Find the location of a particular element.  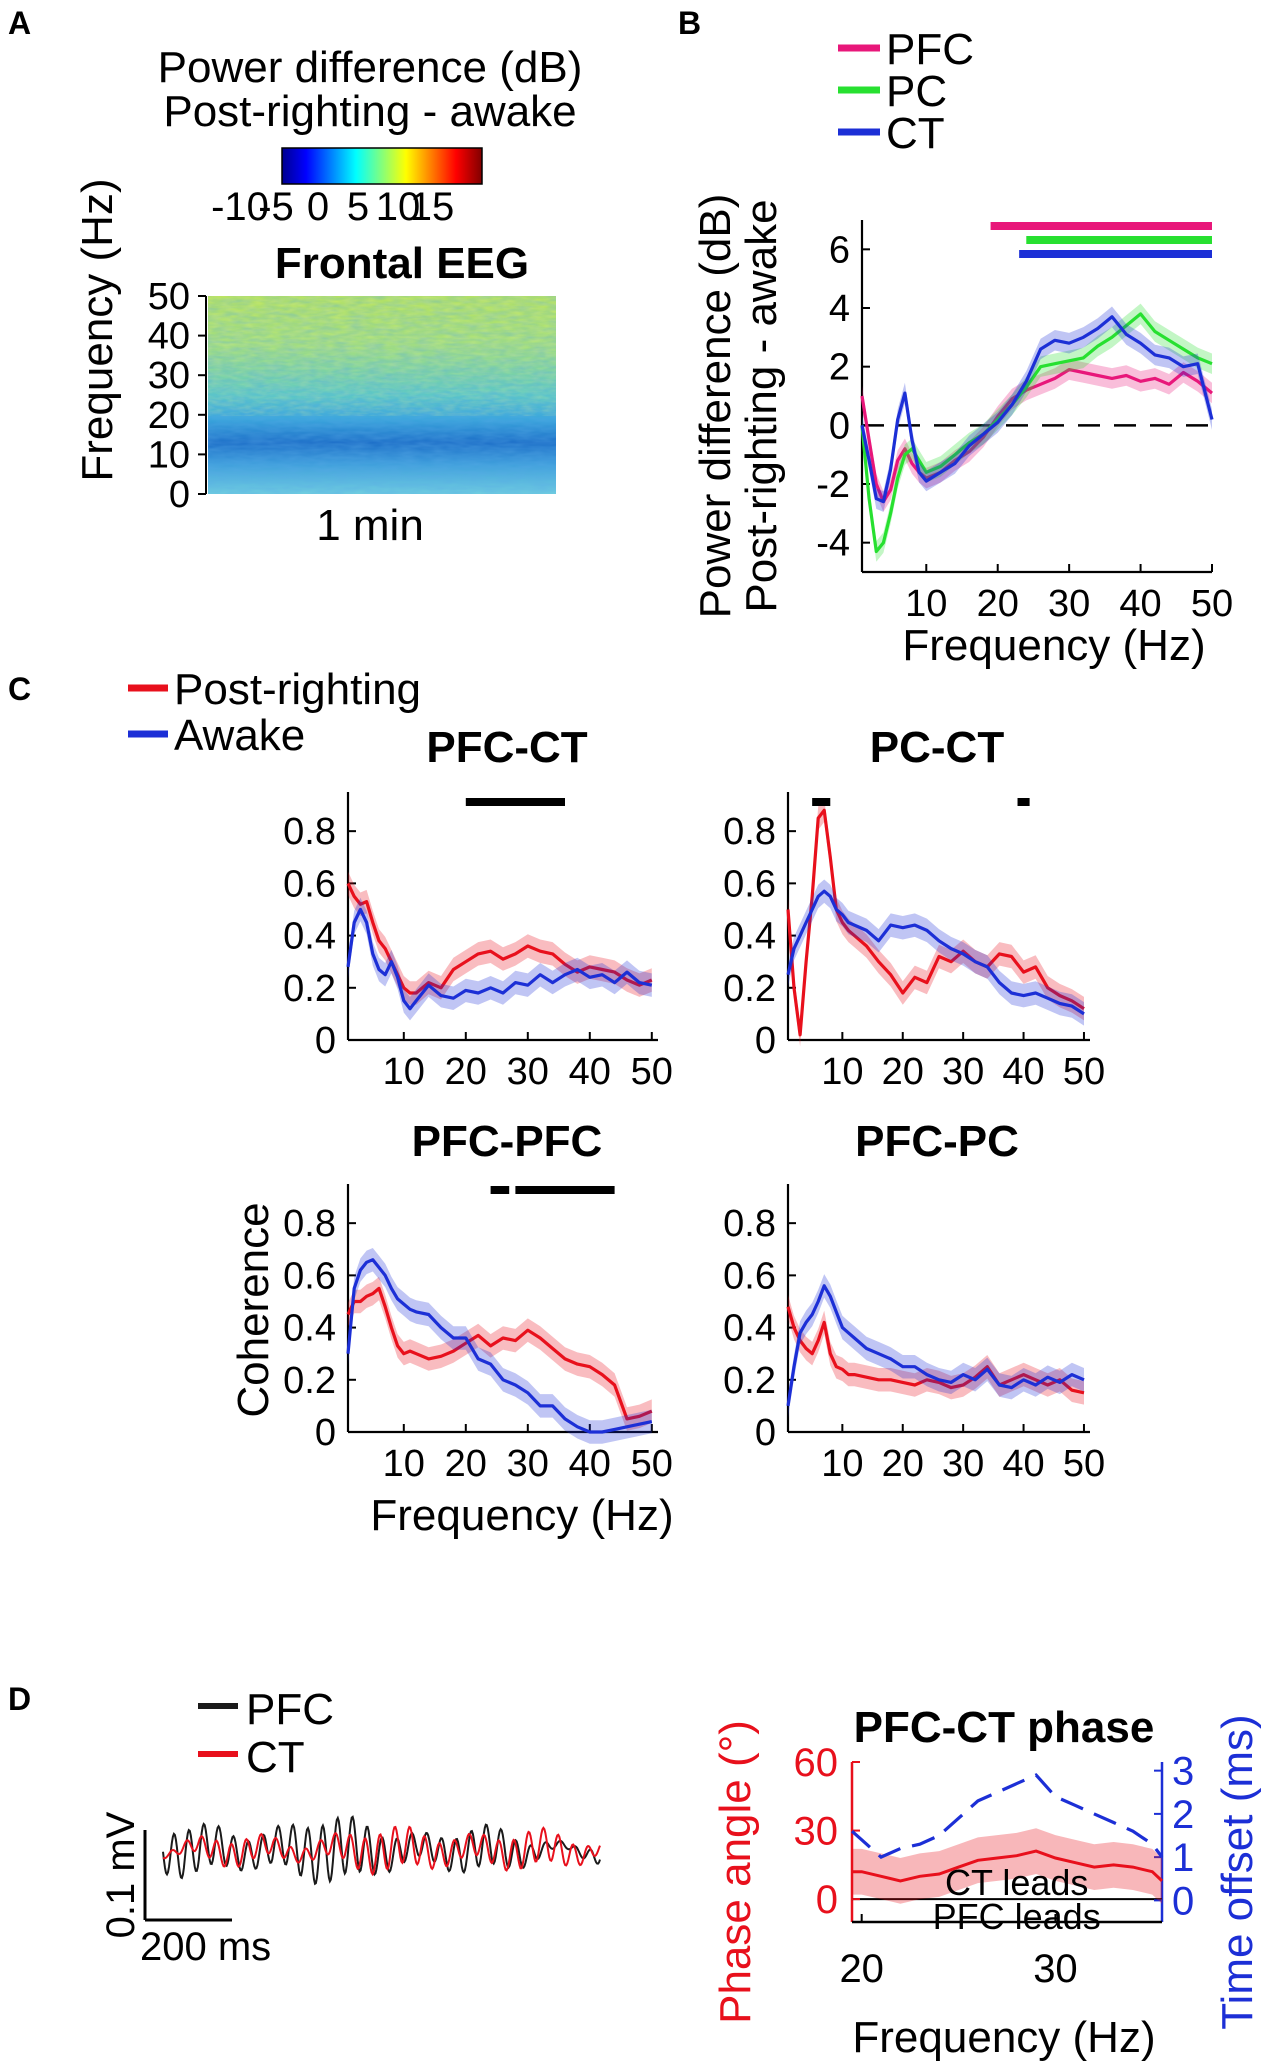

spectrogram-xlabel: 1 min is located at coordinates (370, 525).